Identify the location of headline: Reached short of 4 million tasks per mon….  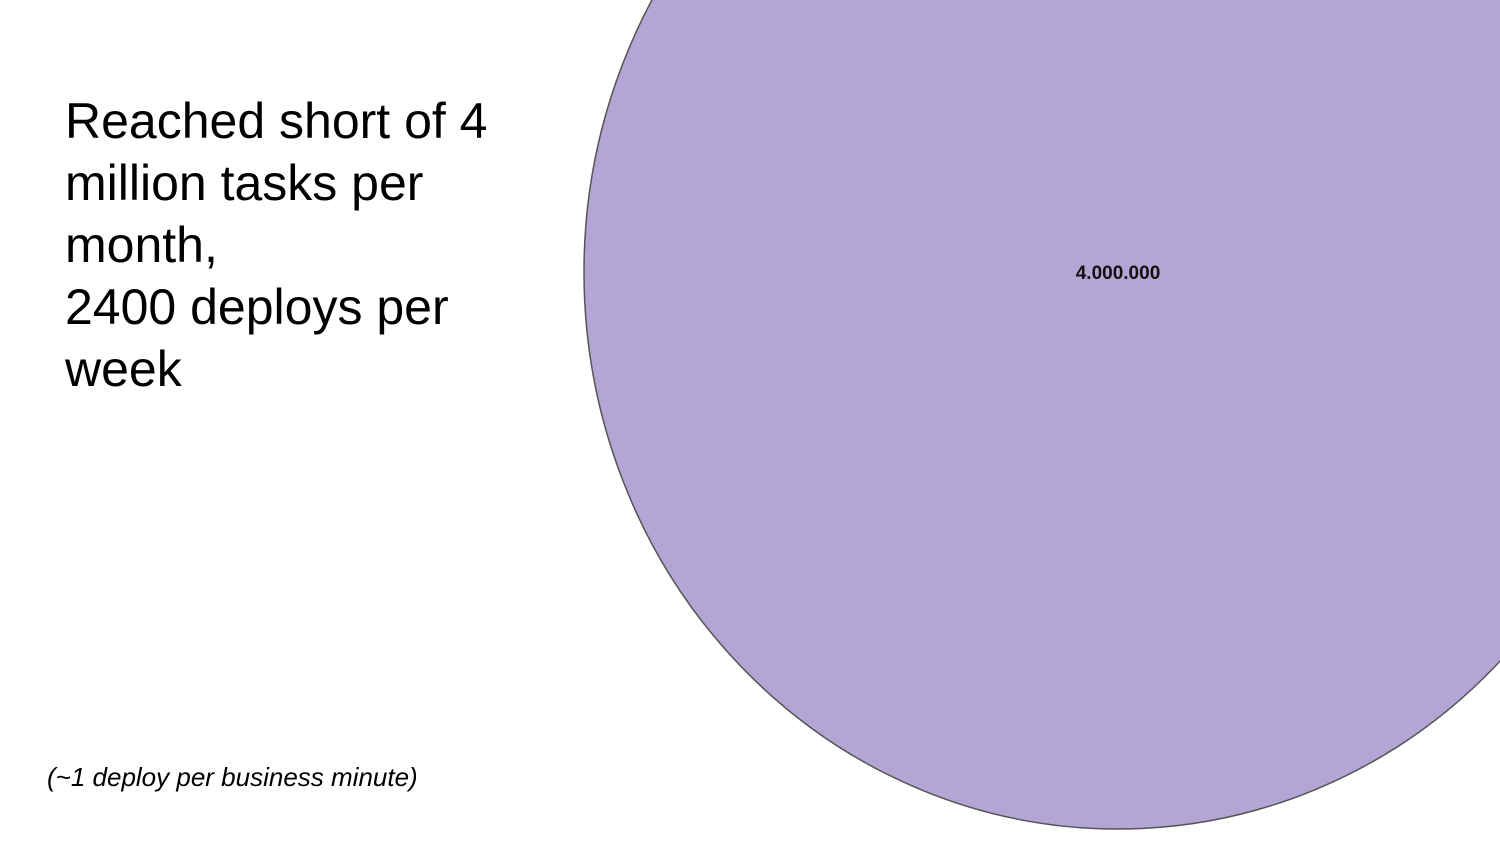
(300, 245).